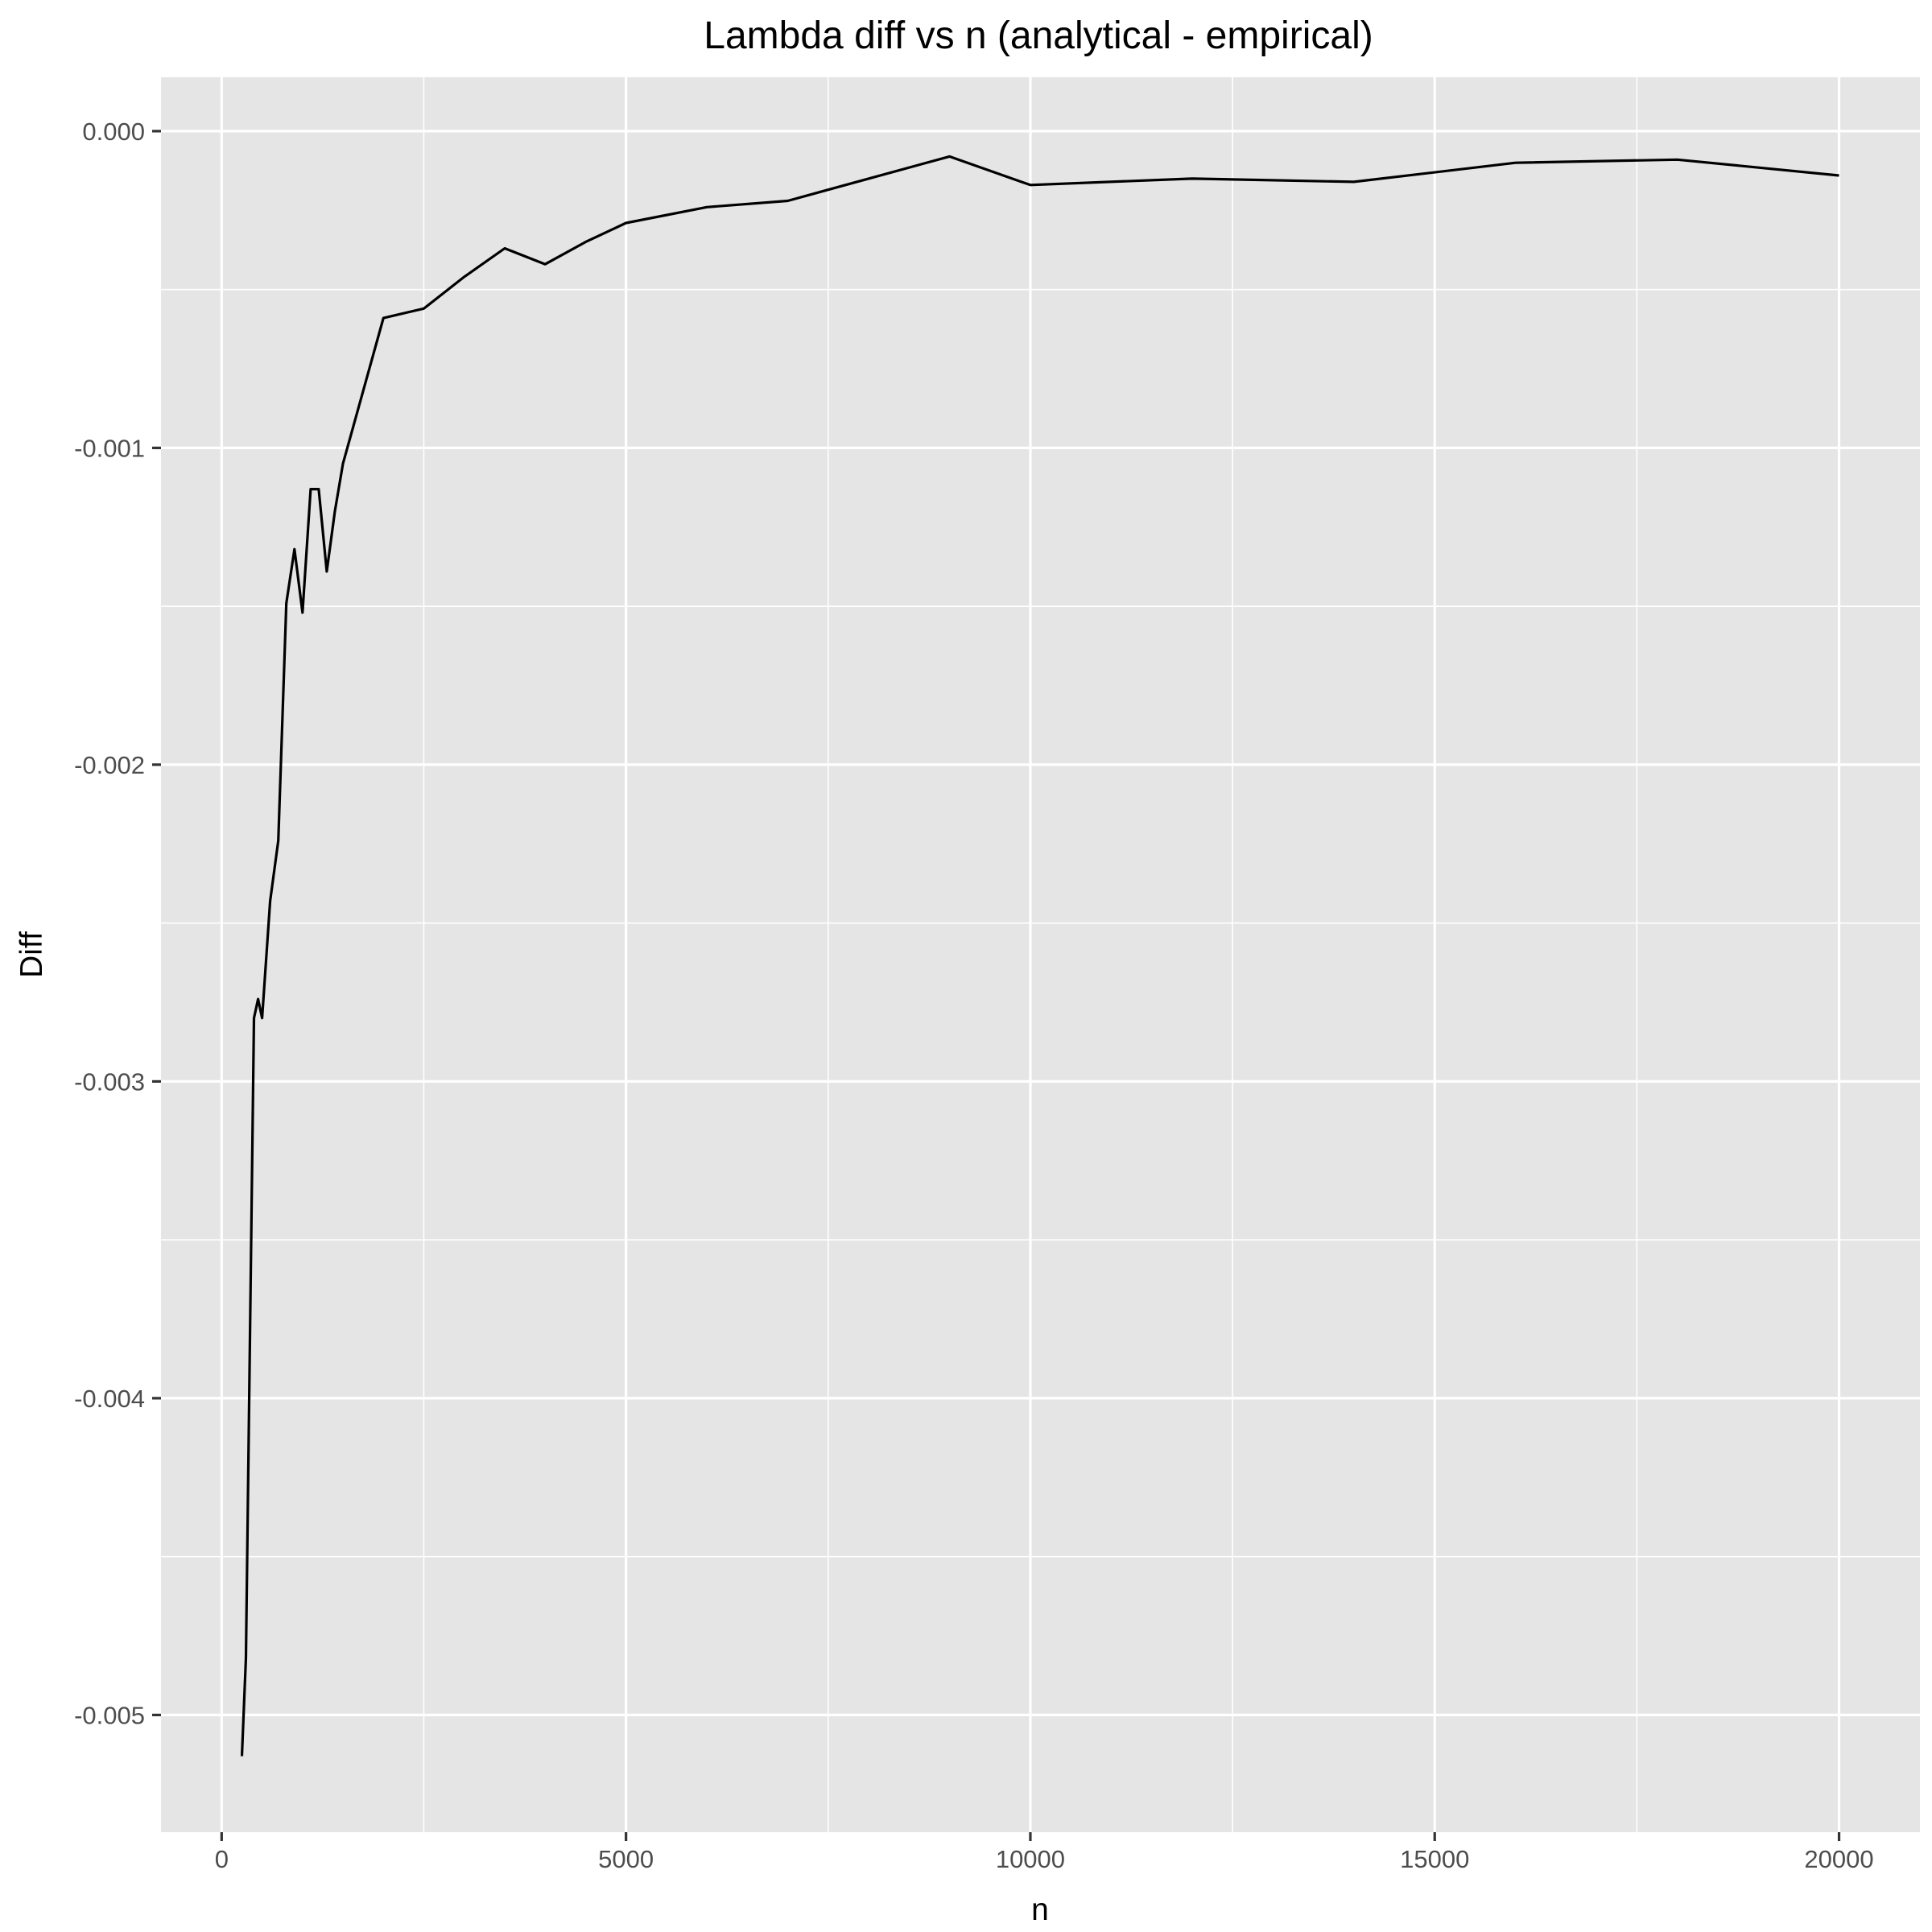 This screenshot has height=1932, width=1932. What do you see at coordinates (109, 1399) in the screenshot?
I see `y-tick-label: -0.004` at bounding box center [109, 1399].